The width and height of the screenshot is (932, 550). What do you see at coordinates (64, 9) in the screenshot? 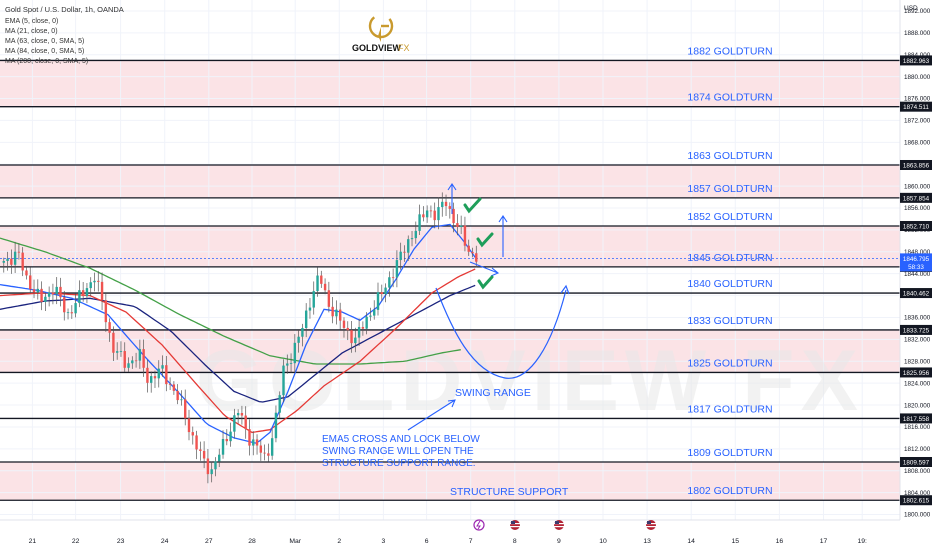
I see `chart-title: Gold Spot / U.S. Dollar, 1h, OANDA` at bounding box center [64, 9].